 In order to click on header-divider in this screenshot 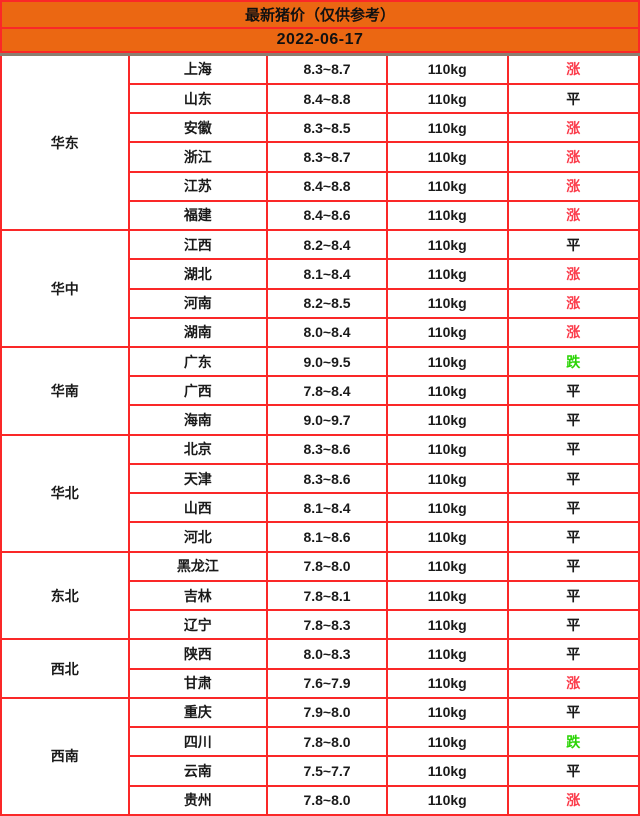, I will do `click(320, 54)`.